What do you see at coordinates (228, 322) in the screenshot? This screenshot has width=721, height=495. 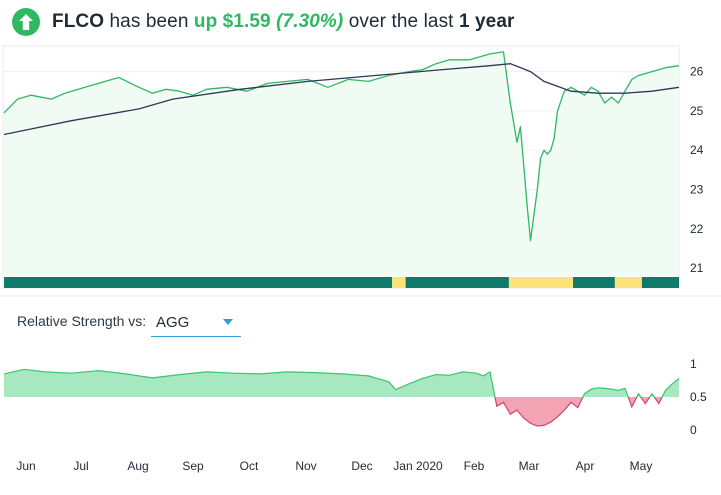 I see `caret-down-icon` at bounding box center [228, 322].